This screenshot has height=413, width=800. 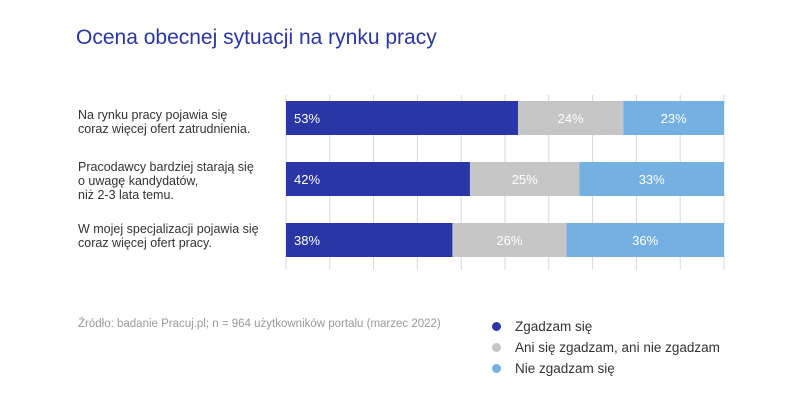 What do you see at coordinates (307, 118) in the screenshot?
I see `bar-value-label: 53%` at bounding box center [307, 118].